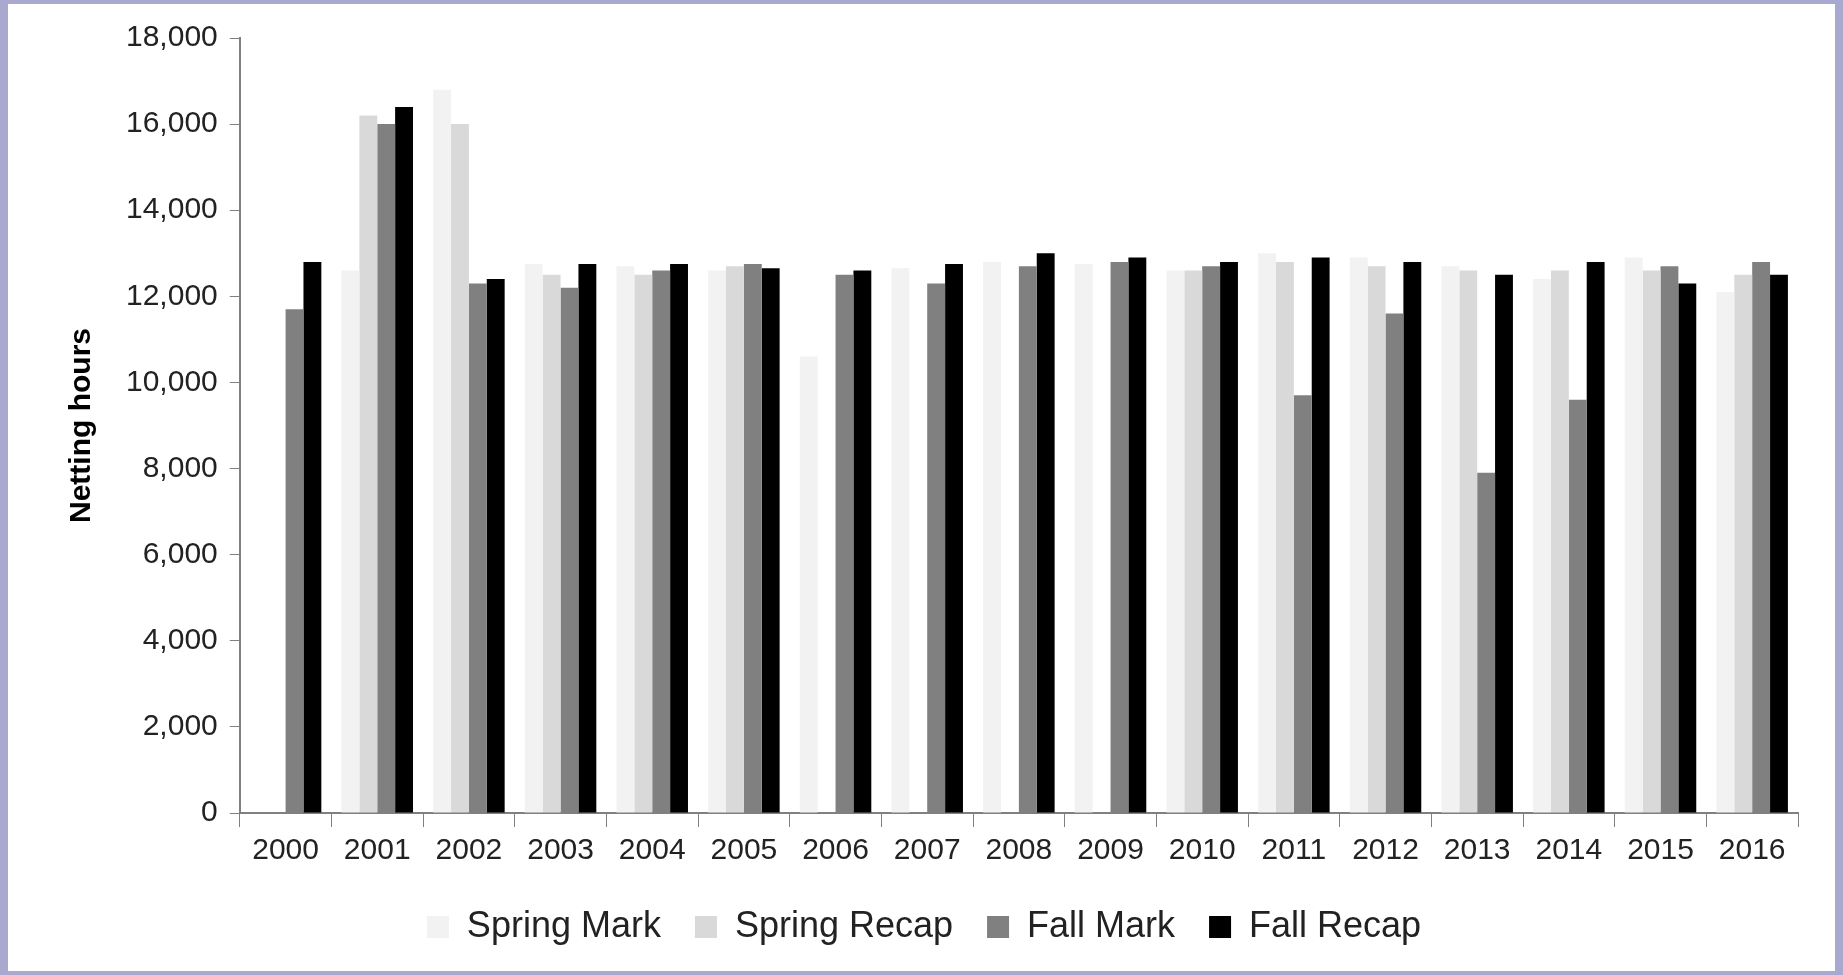  Describe the element at coordinates (469, 849) in the screenshot. I see `x-tick-label: 2002` at that location.